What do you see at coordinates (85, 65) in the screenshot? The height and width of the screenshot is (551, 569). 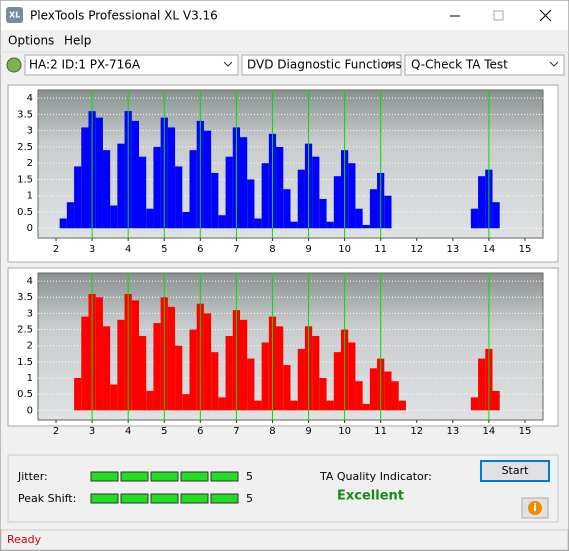 I see `drive-text: HA:2 ID:1 PX-716A` at bounding box center [85, 65].